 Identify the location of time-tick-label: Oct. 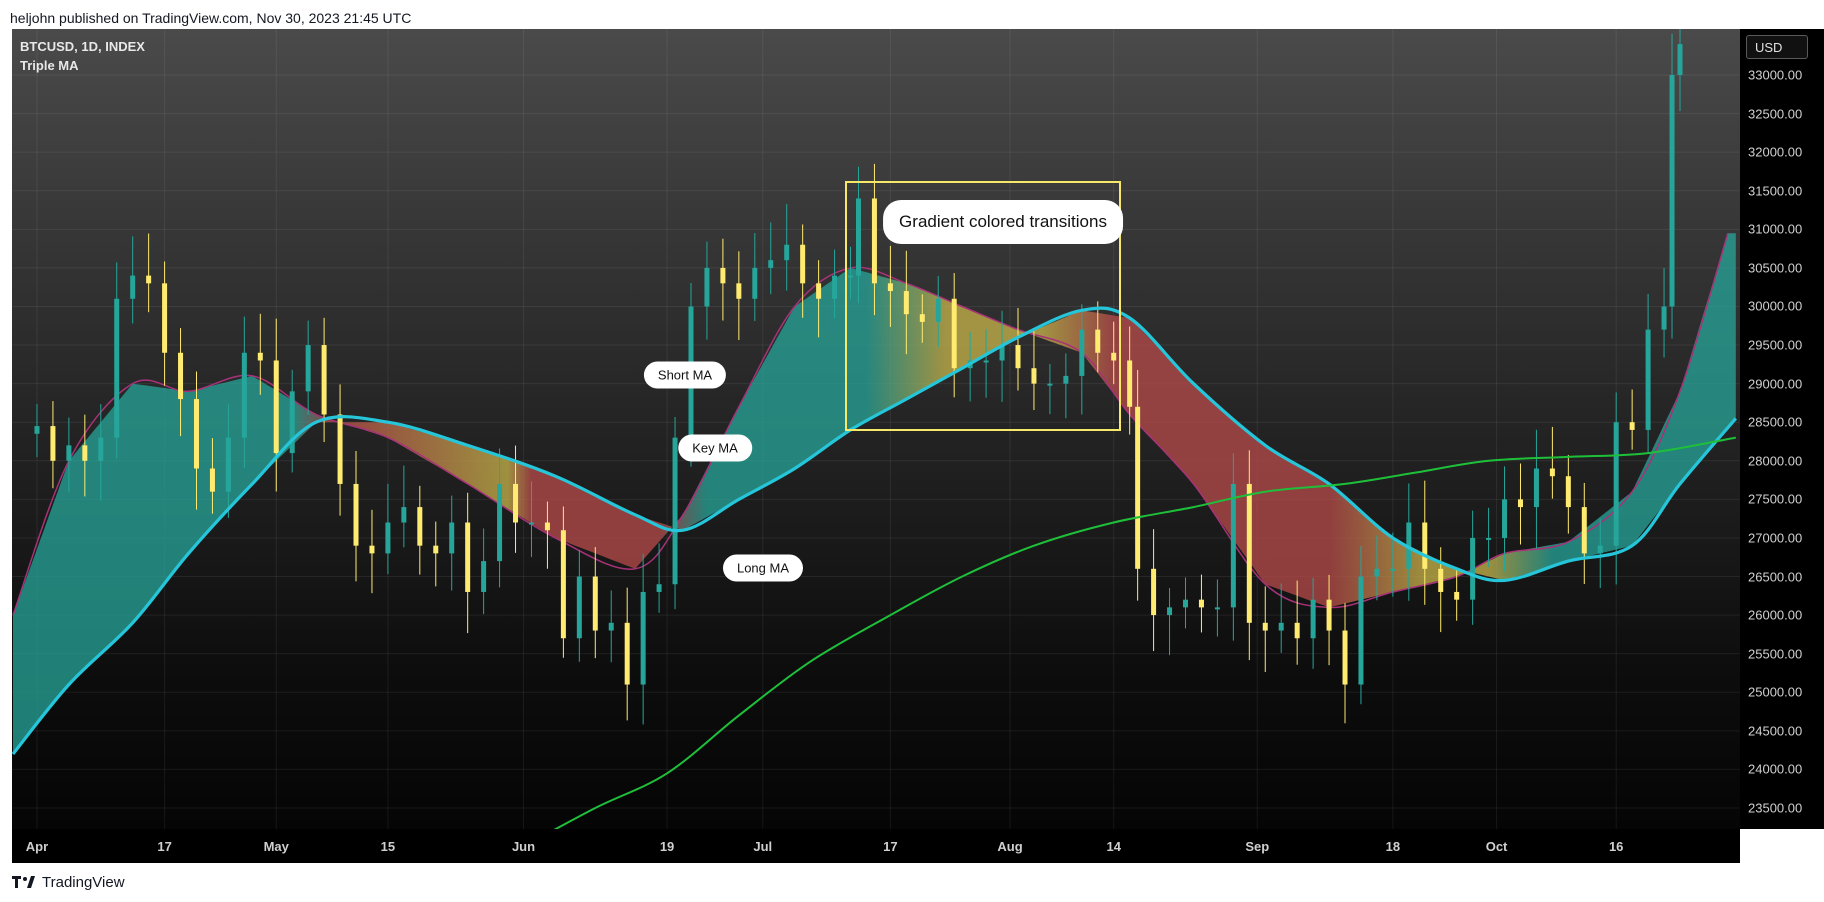
(1496, 846).